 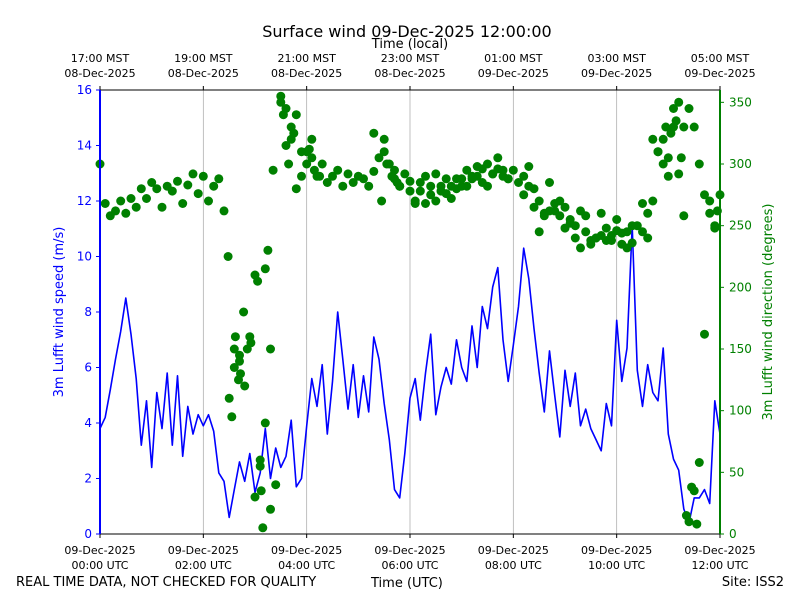 I want to click on bottom-tick-label: 06:00 UTC, so click(x=409, y=565).